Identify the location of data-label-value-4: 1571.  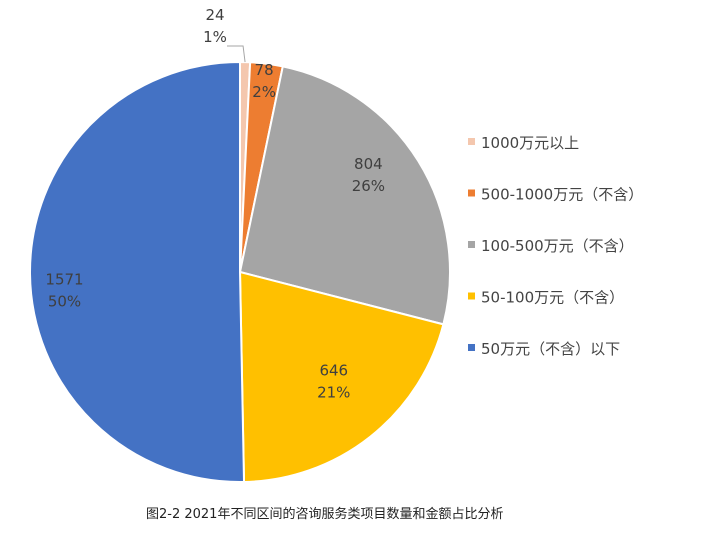
(64, 280).